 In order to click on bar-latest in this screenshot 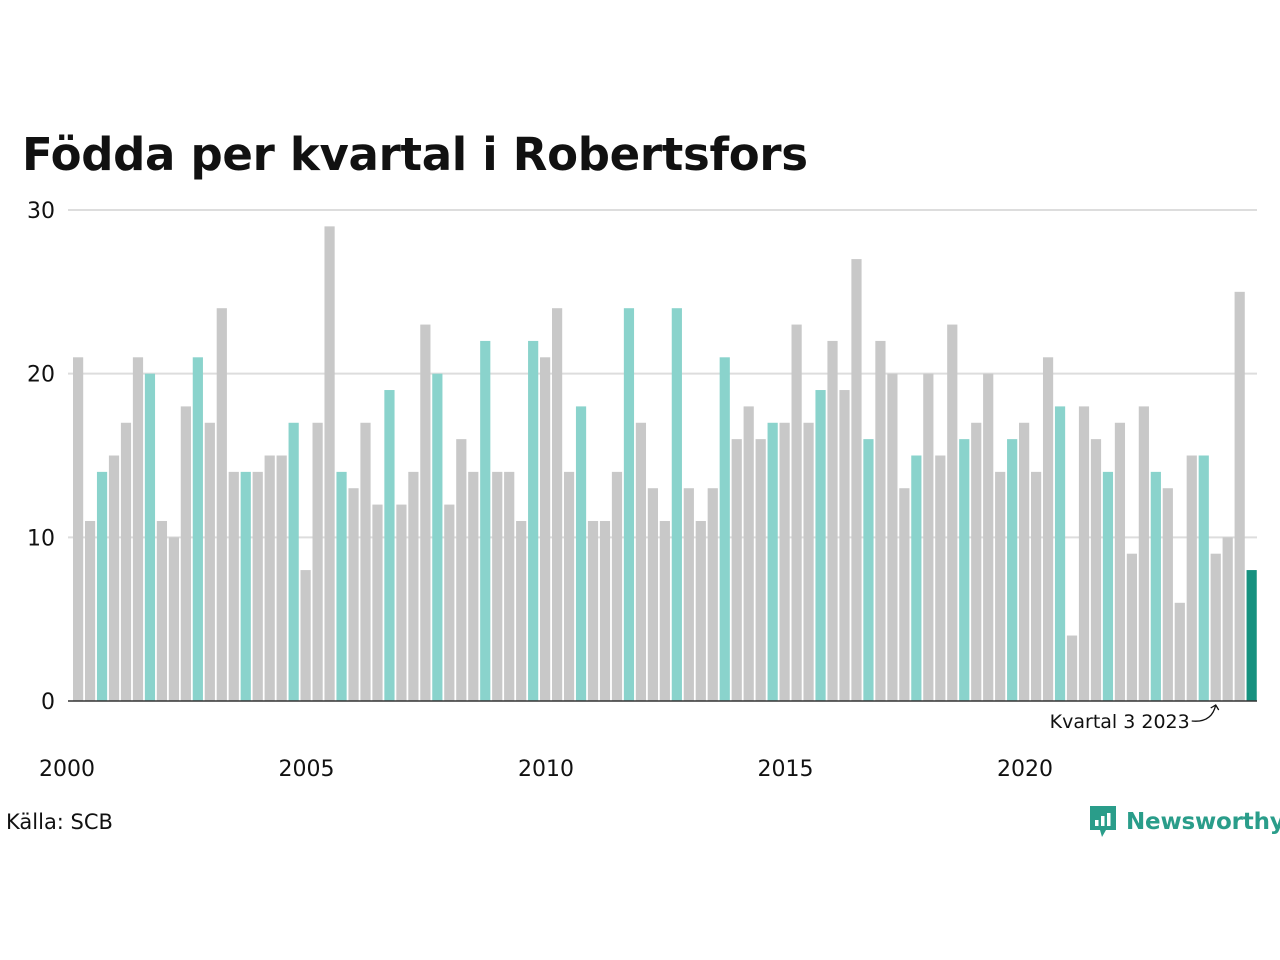, I will do `click(1251, 635)`.